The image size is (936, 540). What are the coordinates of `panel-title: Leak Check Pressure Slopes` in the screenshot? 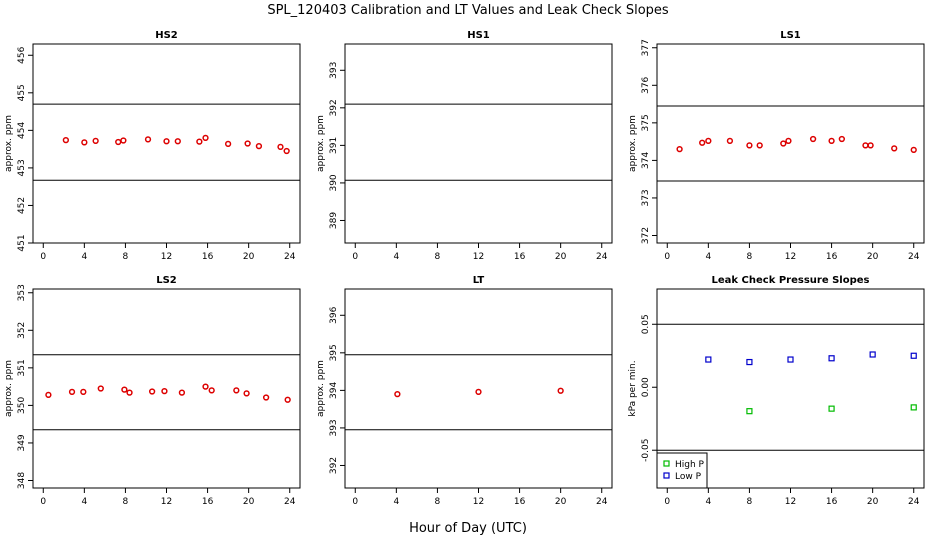 It's located at (791, 280).